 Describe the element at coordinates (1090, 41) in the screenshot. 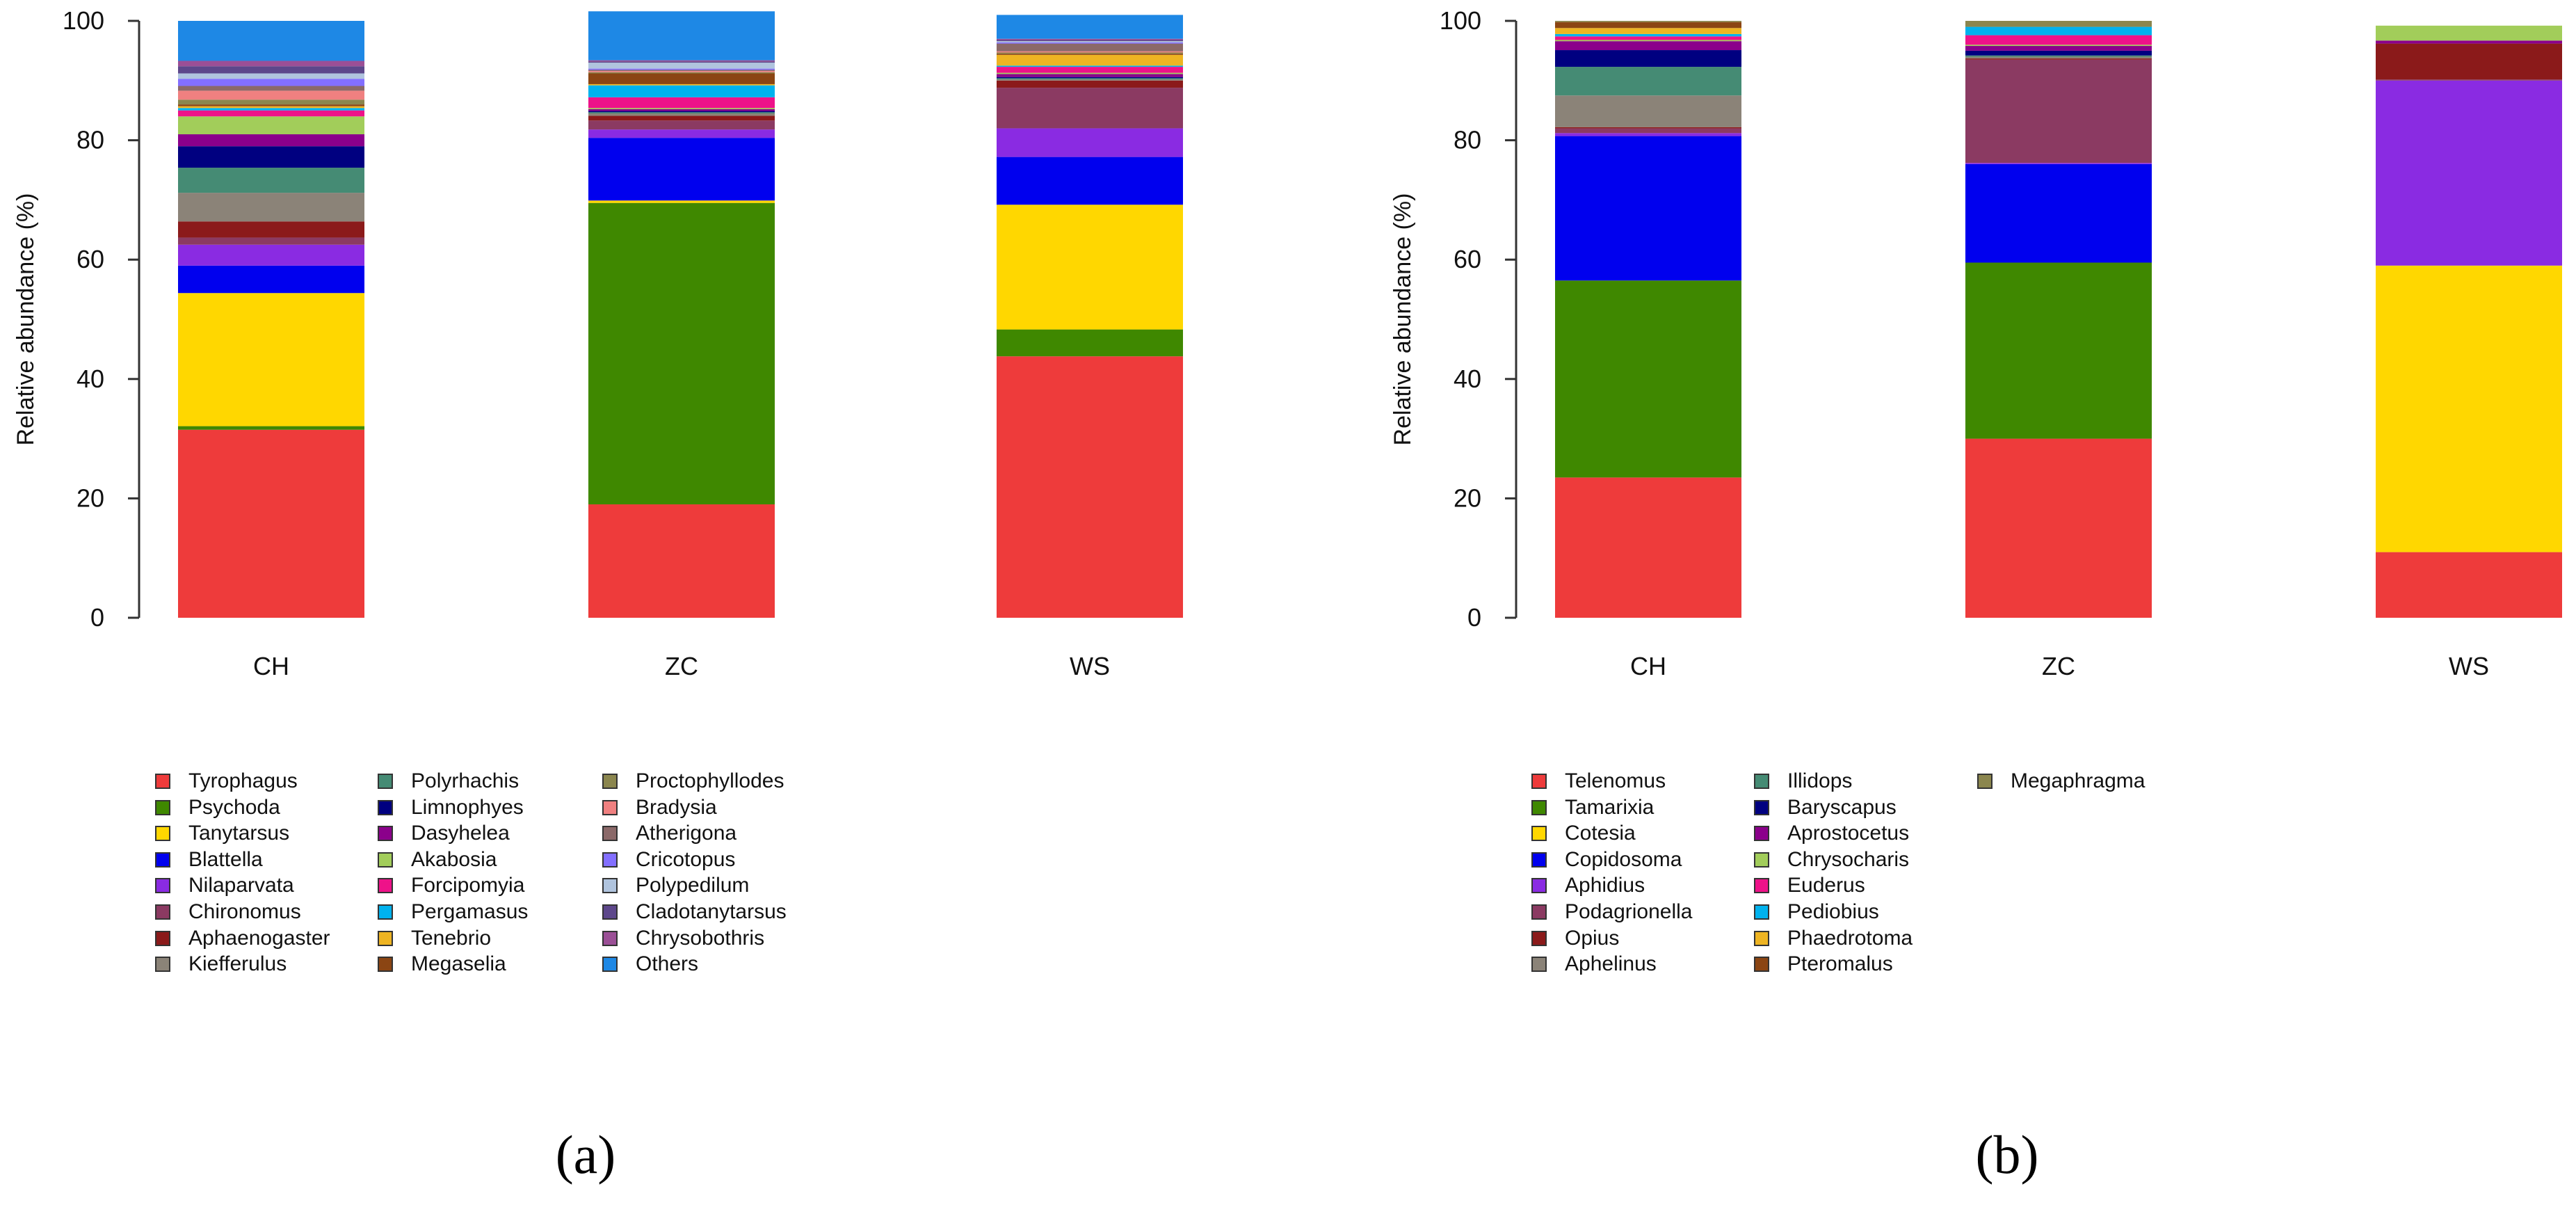

I see `bar-segment-a-ws-polypedilum` at that location.